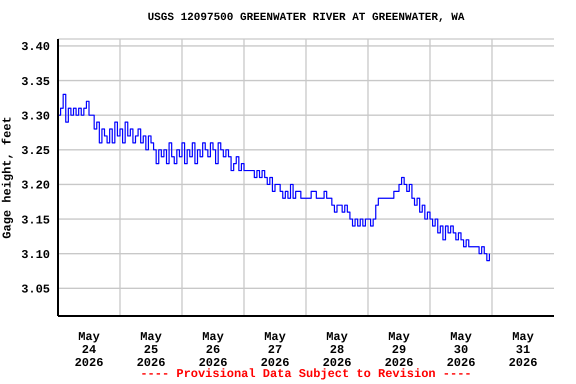 This screenshot has width=576, height=384. I want to click on x-tick-label: May 30 2026, so click(461, 350).